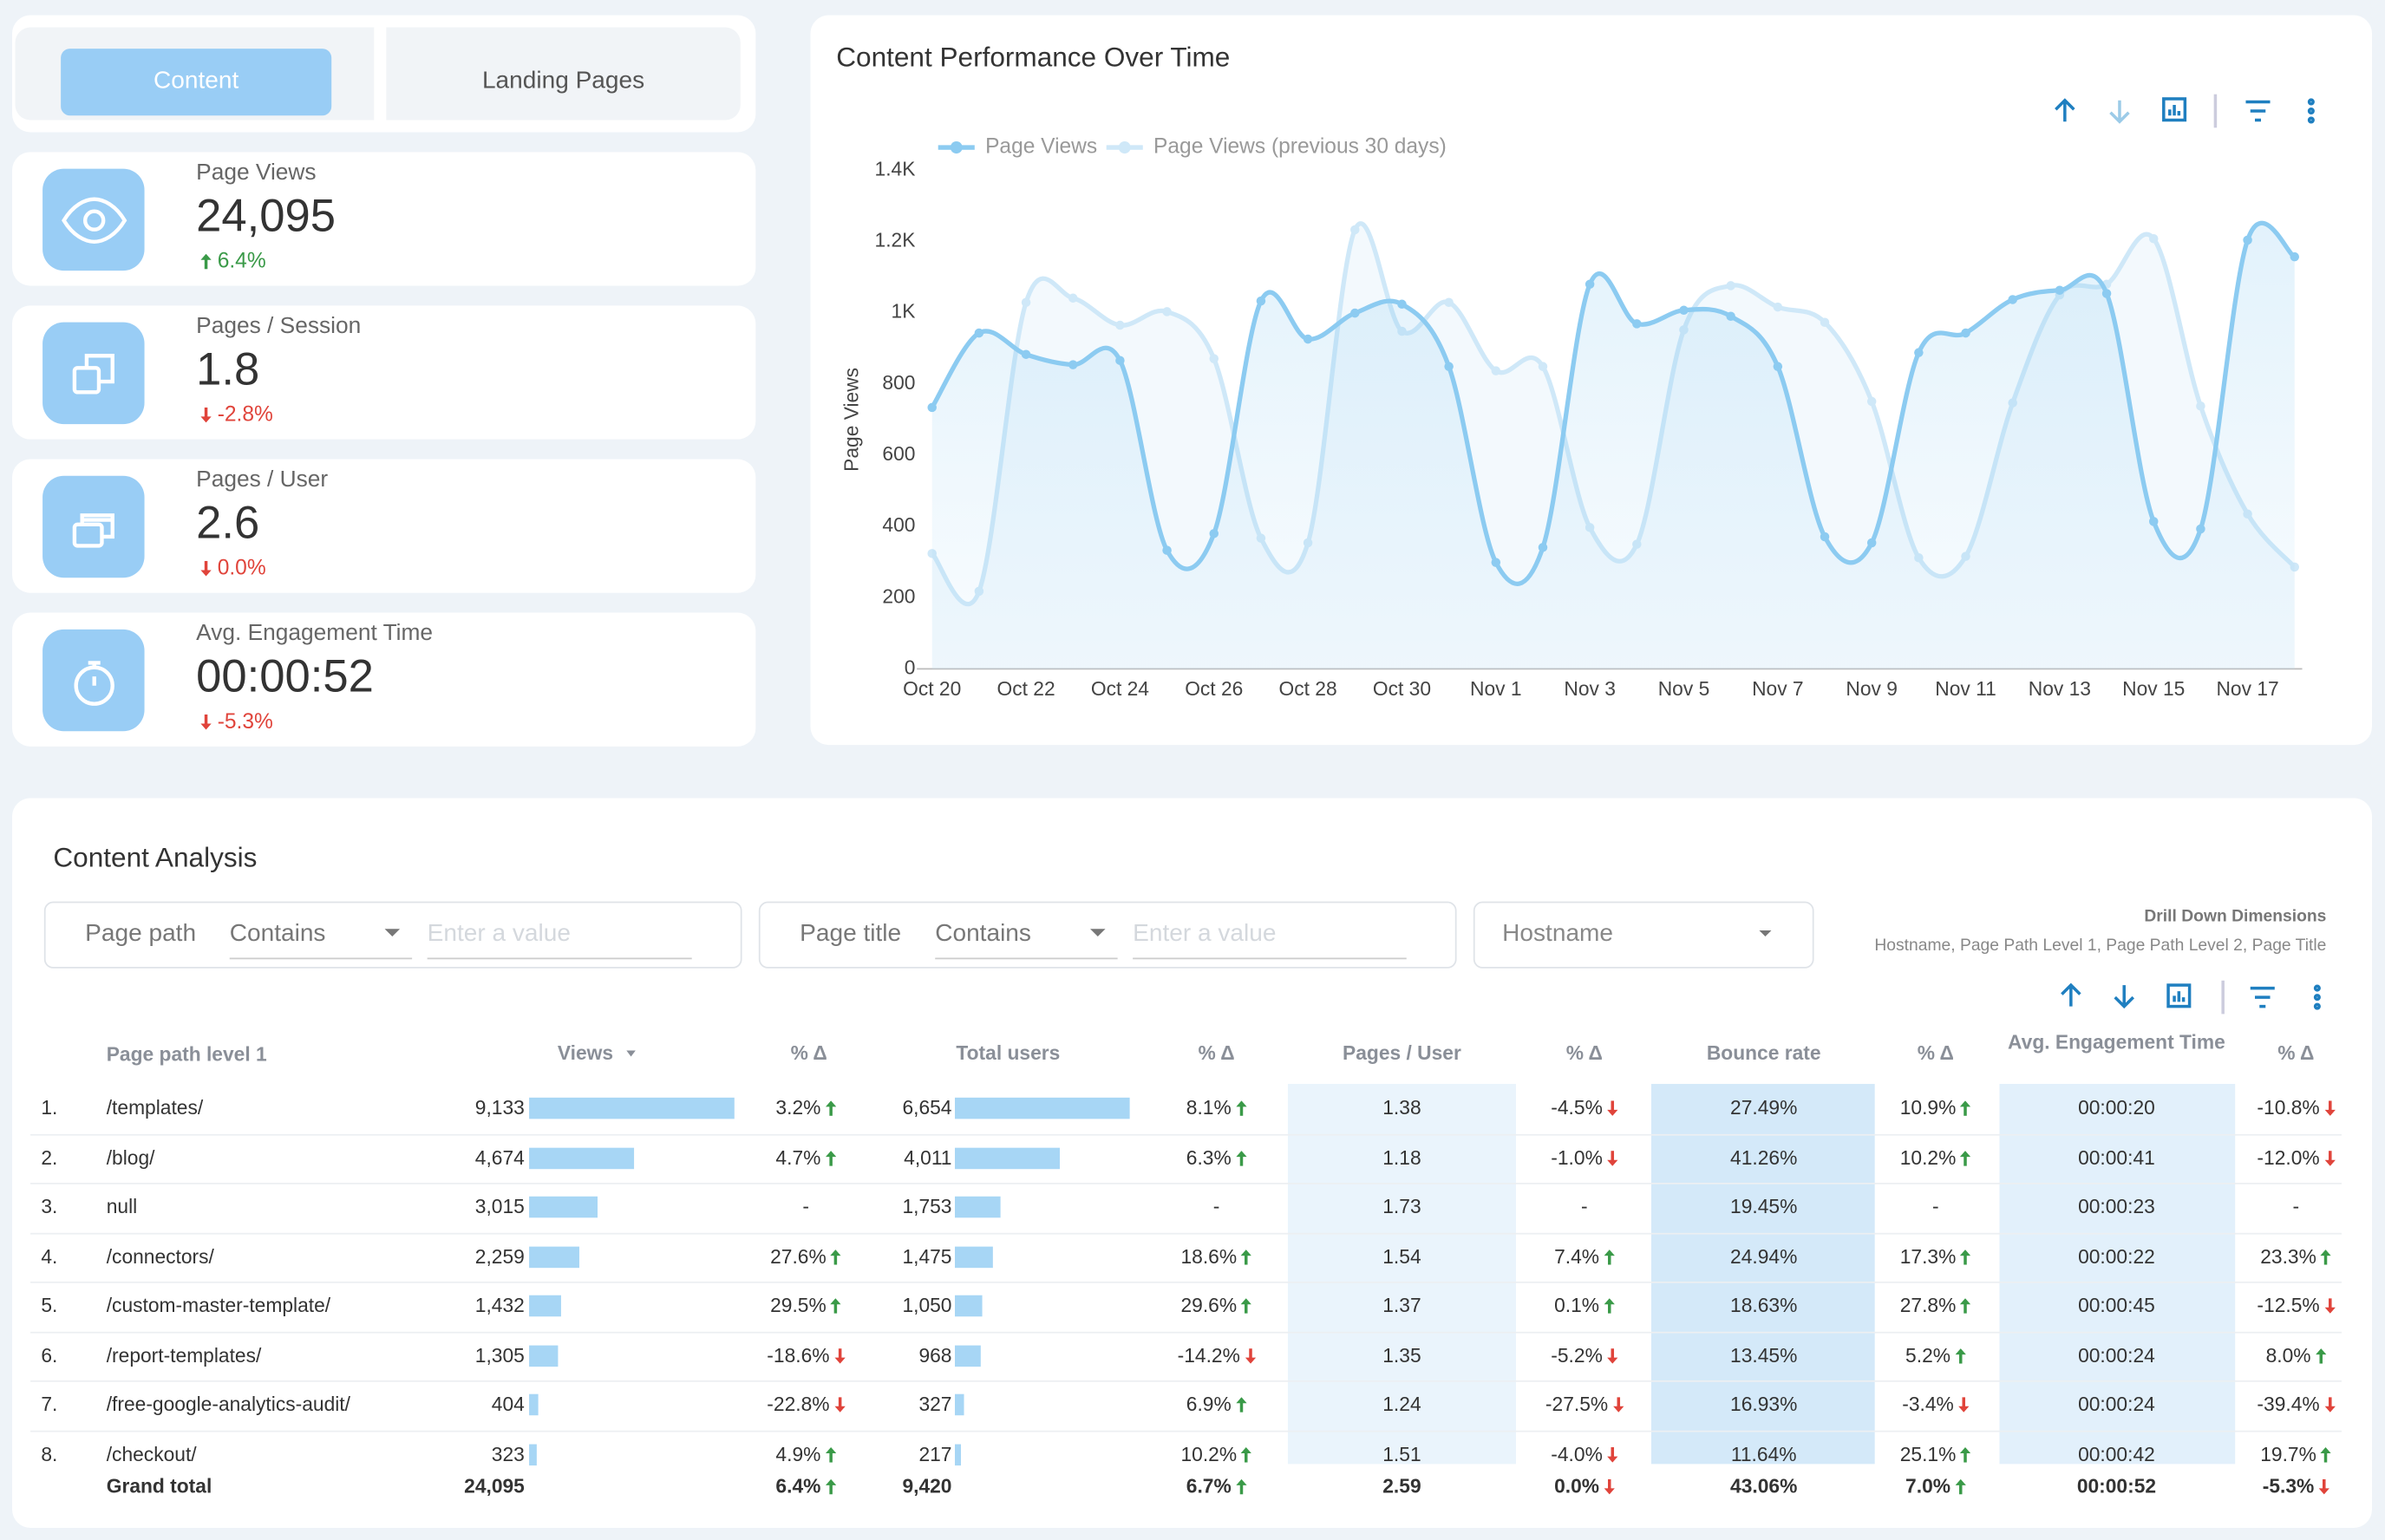  I want to click on cell-change: 6.3%, so click(1216, 1156).